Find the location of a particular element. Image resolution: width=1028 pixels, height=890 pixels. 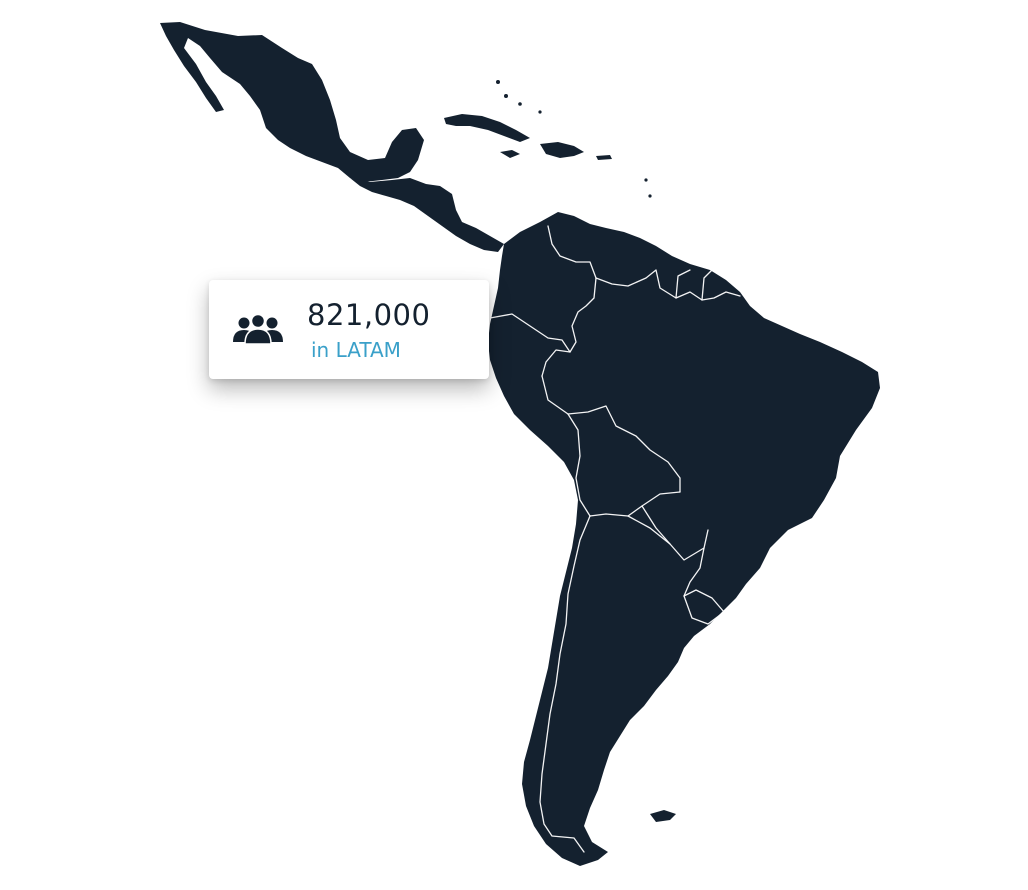

cuba-island is located at coordinates (487, 128).